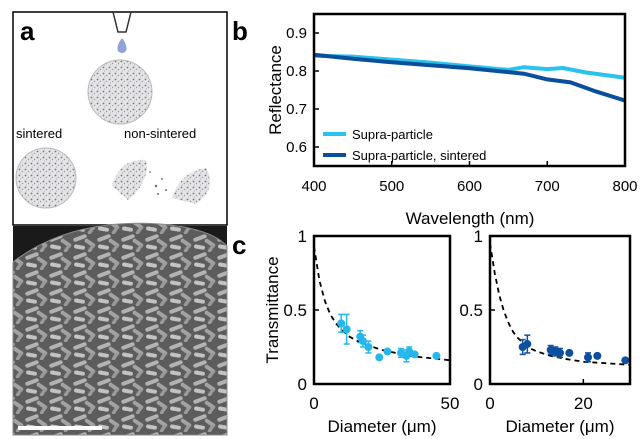 Image resolution: width=640 pixels, height=439 pixels. I want to click on x-tick-label: 20, so click(583, 403).